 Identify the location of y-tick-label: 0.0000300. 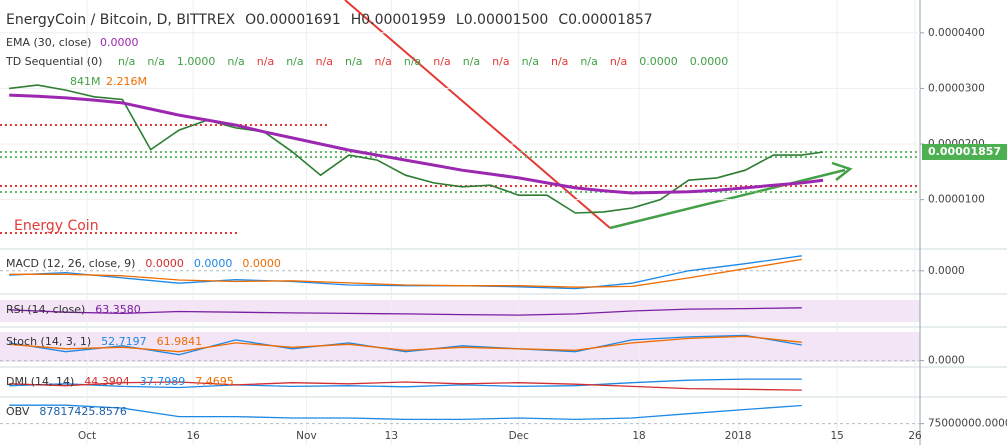
(956, 88).